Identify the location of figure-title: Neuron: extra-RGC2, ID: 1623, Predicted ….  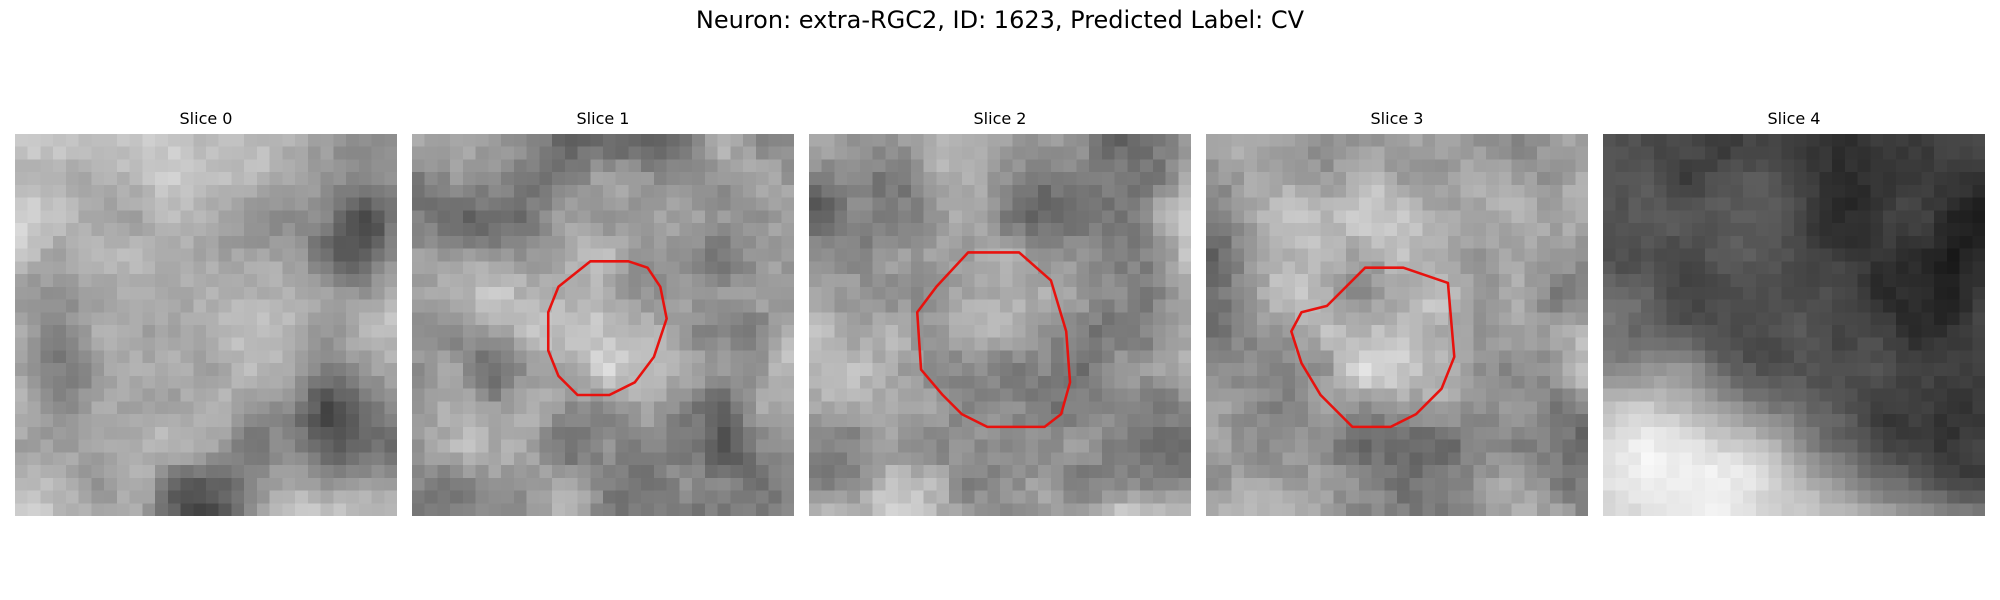
(1000, 20).